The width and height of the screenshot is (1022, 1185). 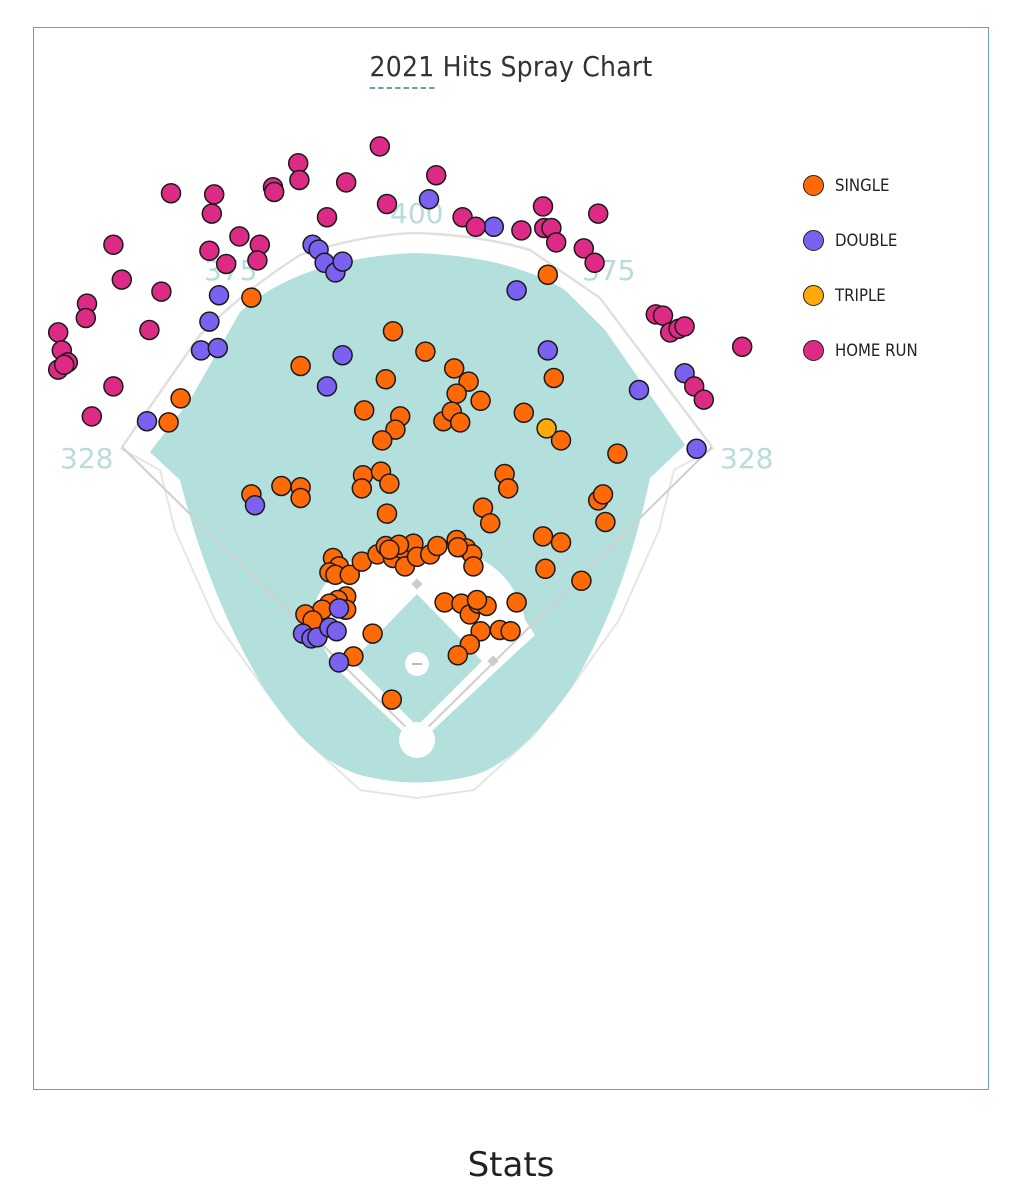 I want to click on legend-item-single: SINGLE, so click(x=866, y=185).